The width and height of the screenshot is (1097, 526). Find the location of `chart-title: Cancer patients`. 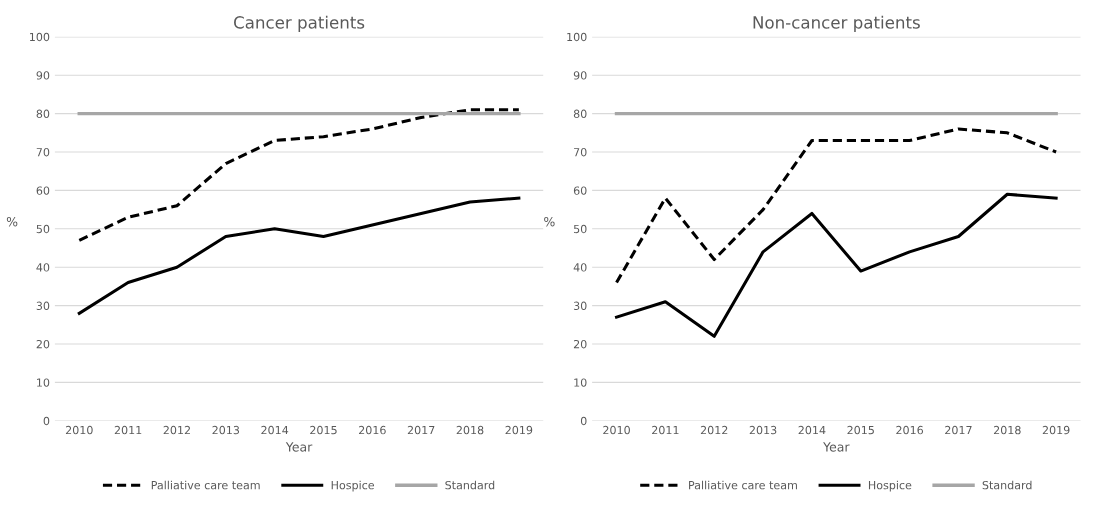

chart-title: Cancer patients is located at coordinates (299, 23).